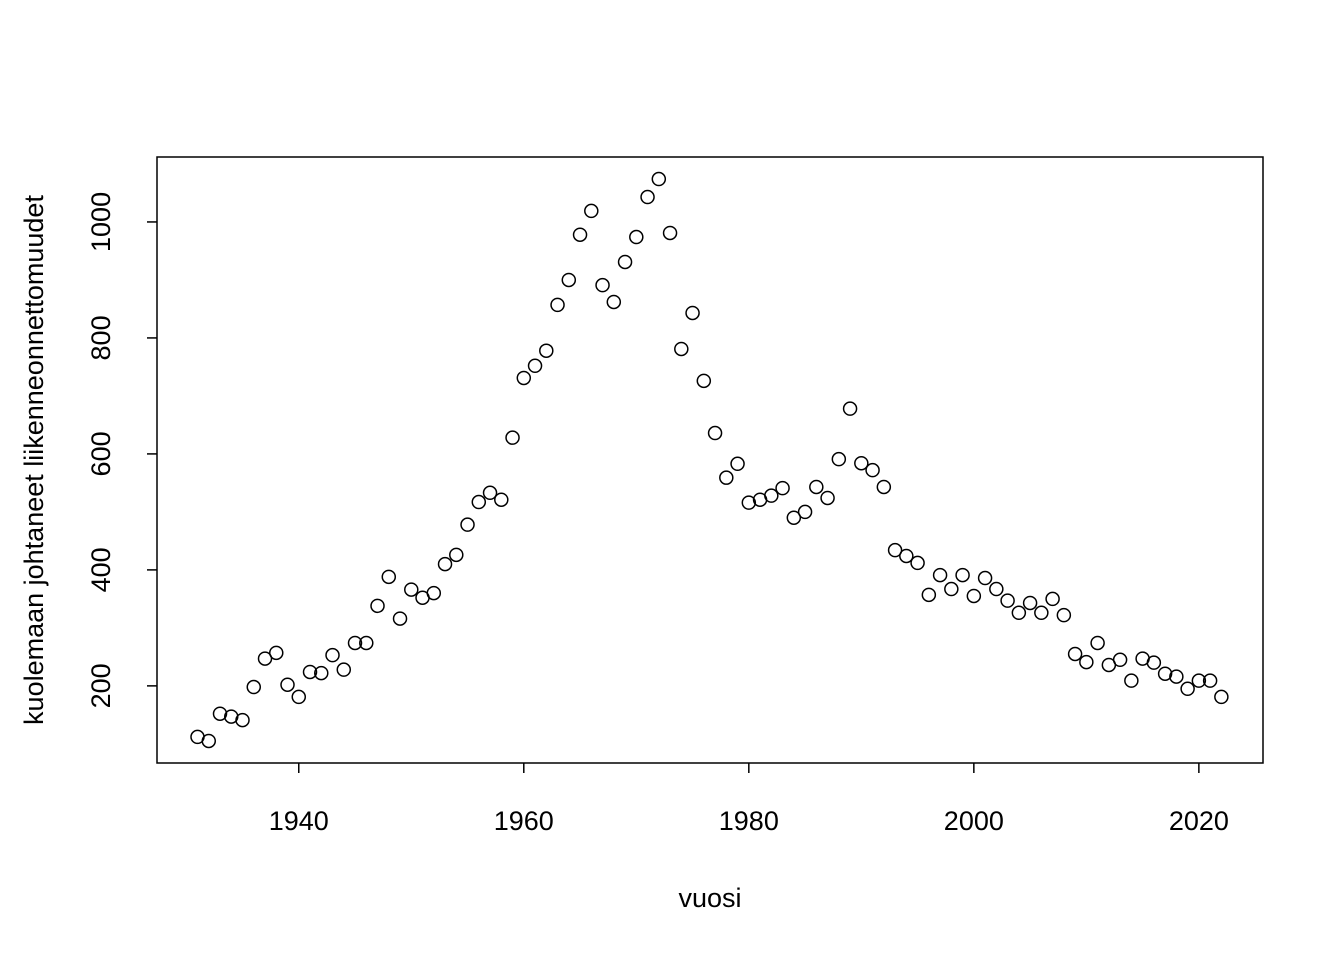 This screenshot has height=960, width=1344. What do you see at coordinates (101, 453) in the screenshot?
I see `y-tick-label: 600` at bounding box center [101, 453].